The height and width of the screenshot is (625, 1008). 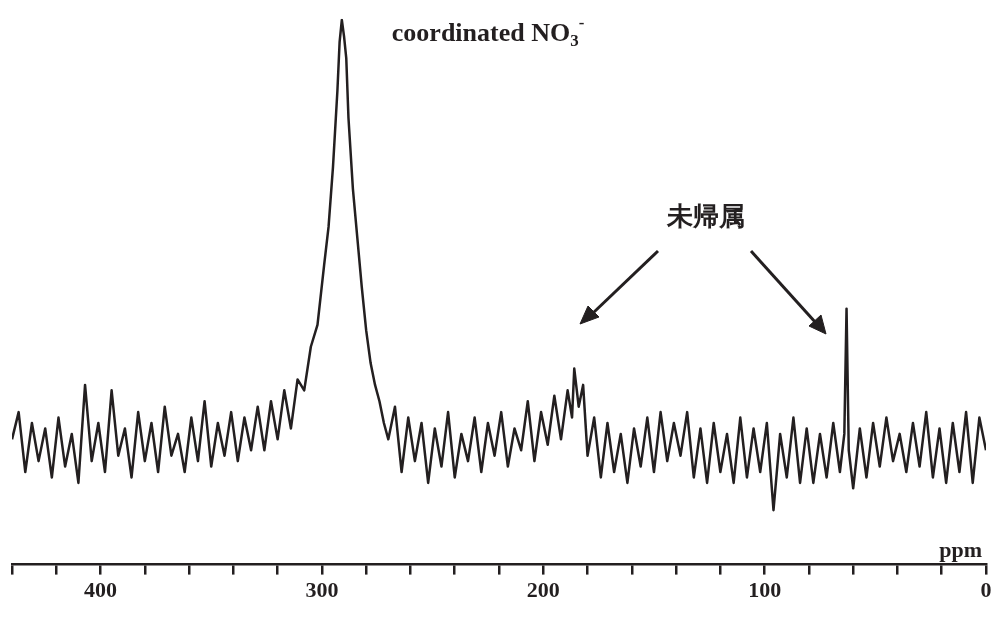 I want to click on annotation: 未帰属, so click(x=705, y=215).